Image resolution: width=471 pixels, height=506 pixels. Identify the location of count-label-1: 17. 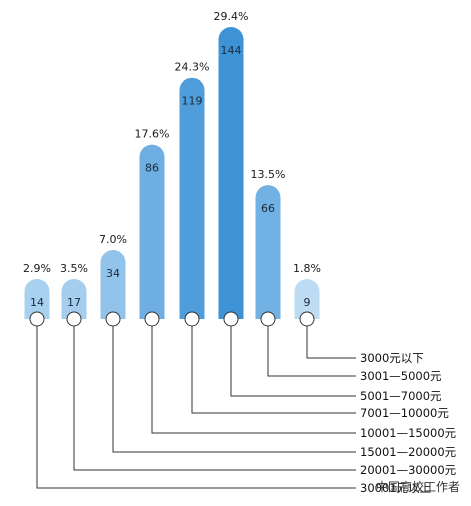
(74, 302).